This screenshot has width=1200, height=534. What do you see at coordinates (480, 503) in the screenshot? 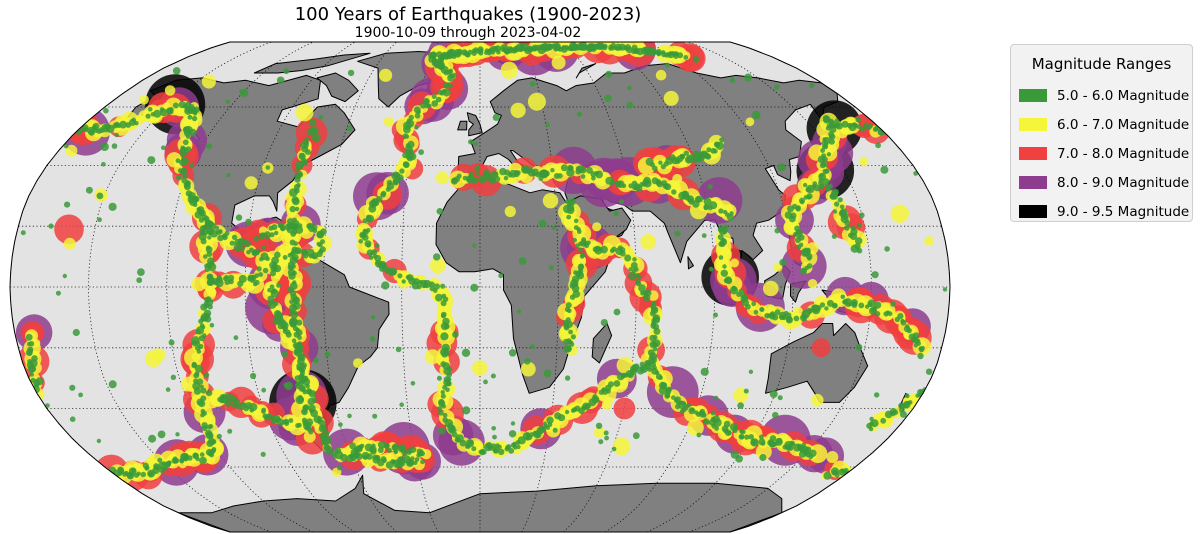
I see `land-antarctica` at bounding box center [480, 503].